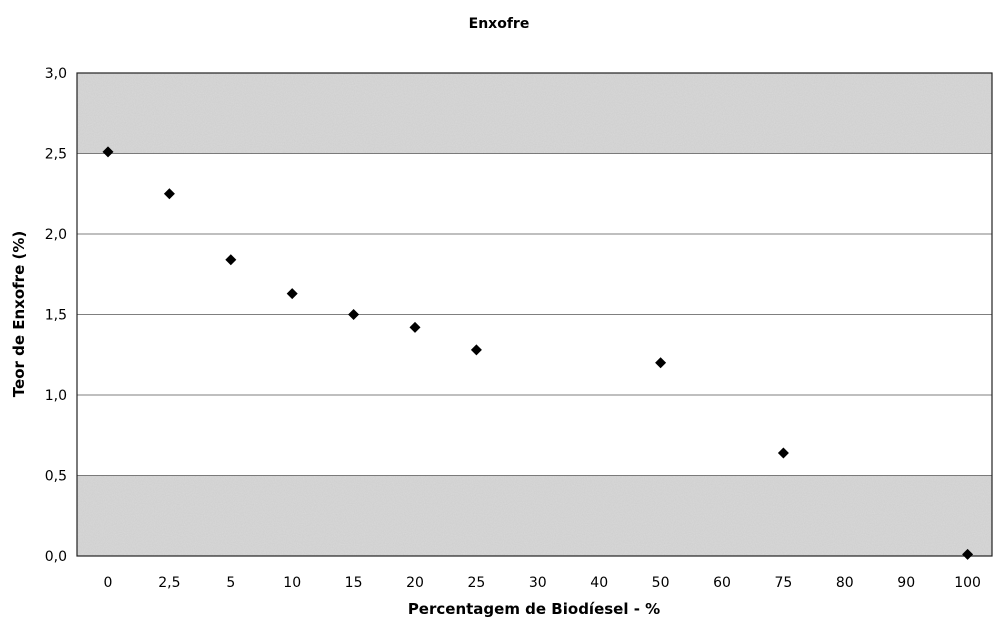  What do you see at coordinates (354, 583) in the screenshot?
I see `x-tick-label: 15` at bounding box center [354, 583].